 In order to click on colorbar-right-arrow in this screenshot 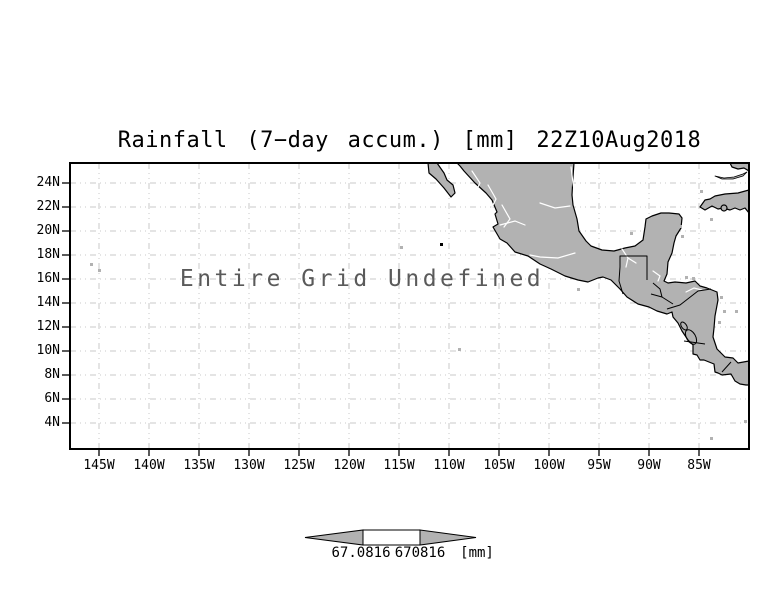, I will do `click(448, 537)`.